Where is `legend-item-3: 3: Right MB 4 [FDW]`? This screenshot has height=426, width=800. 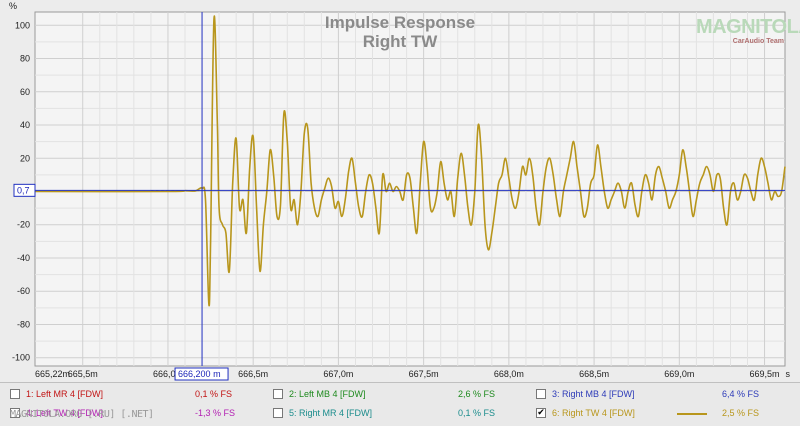 legend-item-3: 3: Right MB 4 [FDW] is located at coordinates (585, 394).